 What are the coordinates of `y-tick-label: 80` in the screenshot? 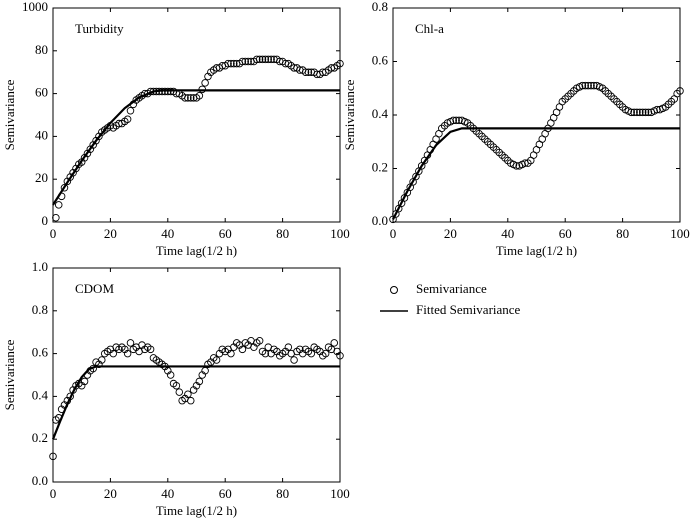 It's located at (41, 49).